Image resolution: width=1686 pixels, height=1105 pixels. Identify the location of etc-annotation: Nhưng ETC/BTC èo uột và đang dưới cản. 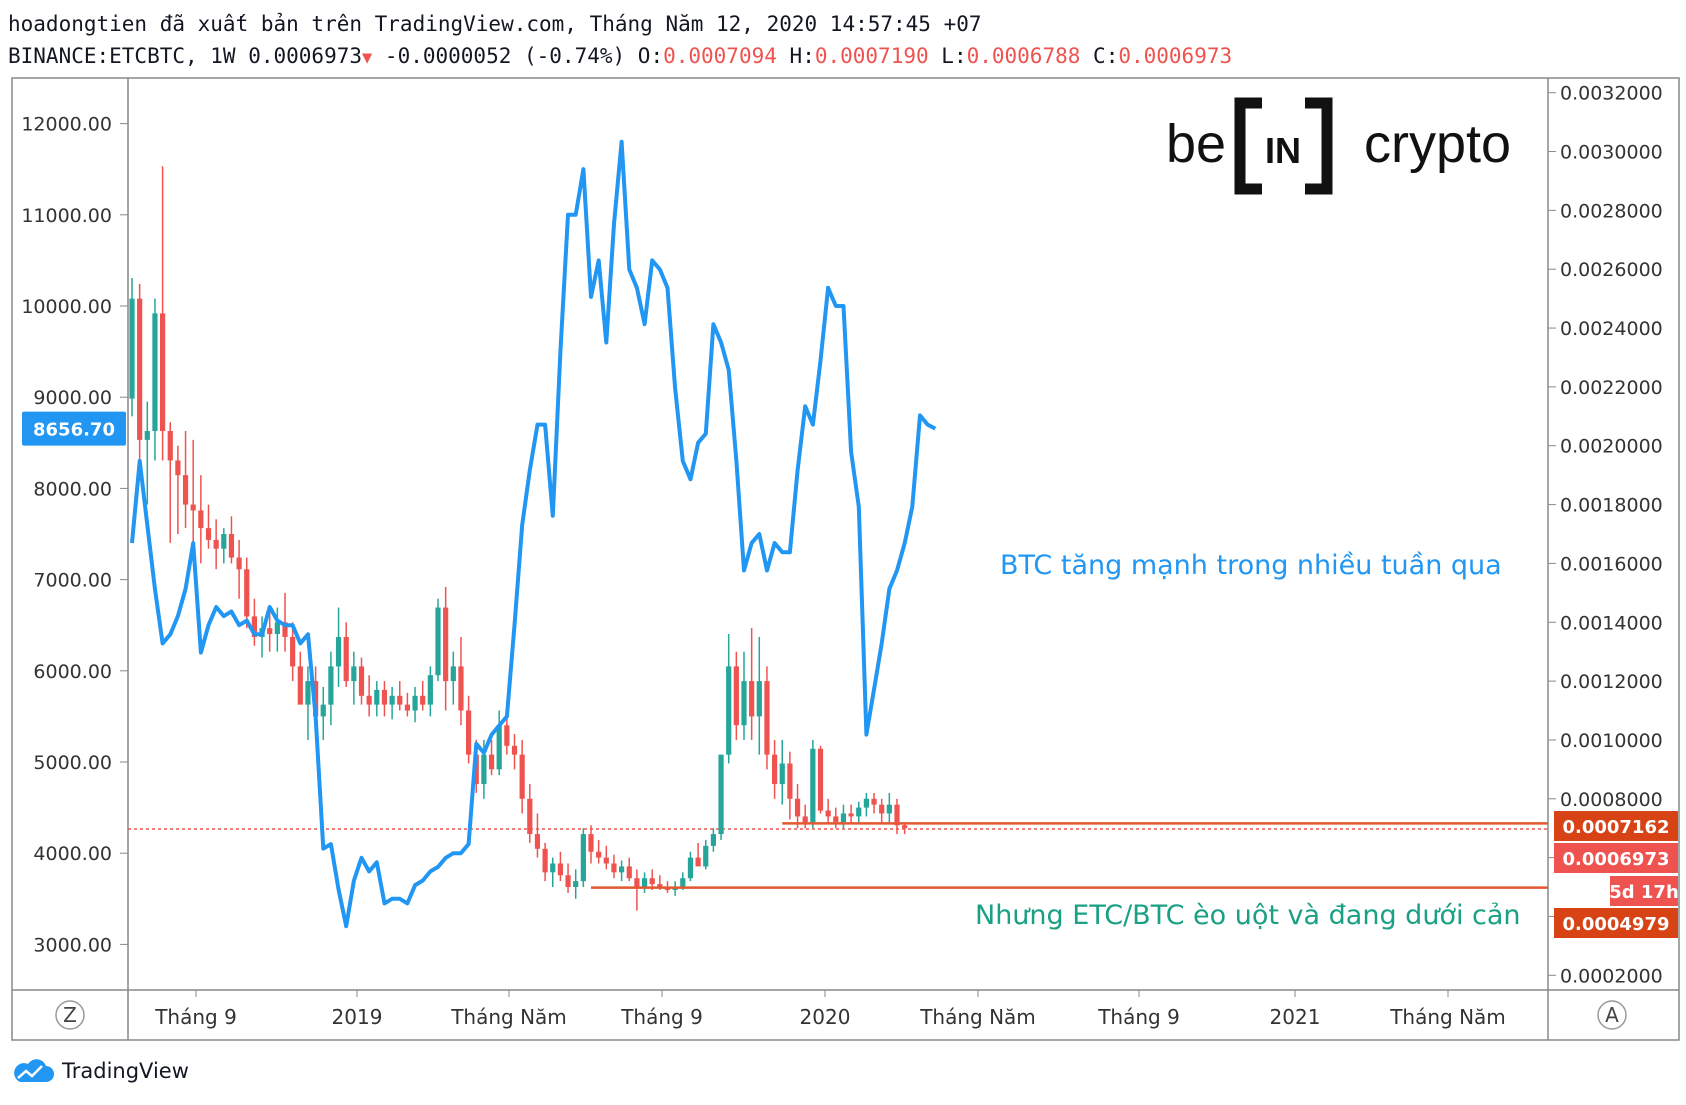
(1248, 915).